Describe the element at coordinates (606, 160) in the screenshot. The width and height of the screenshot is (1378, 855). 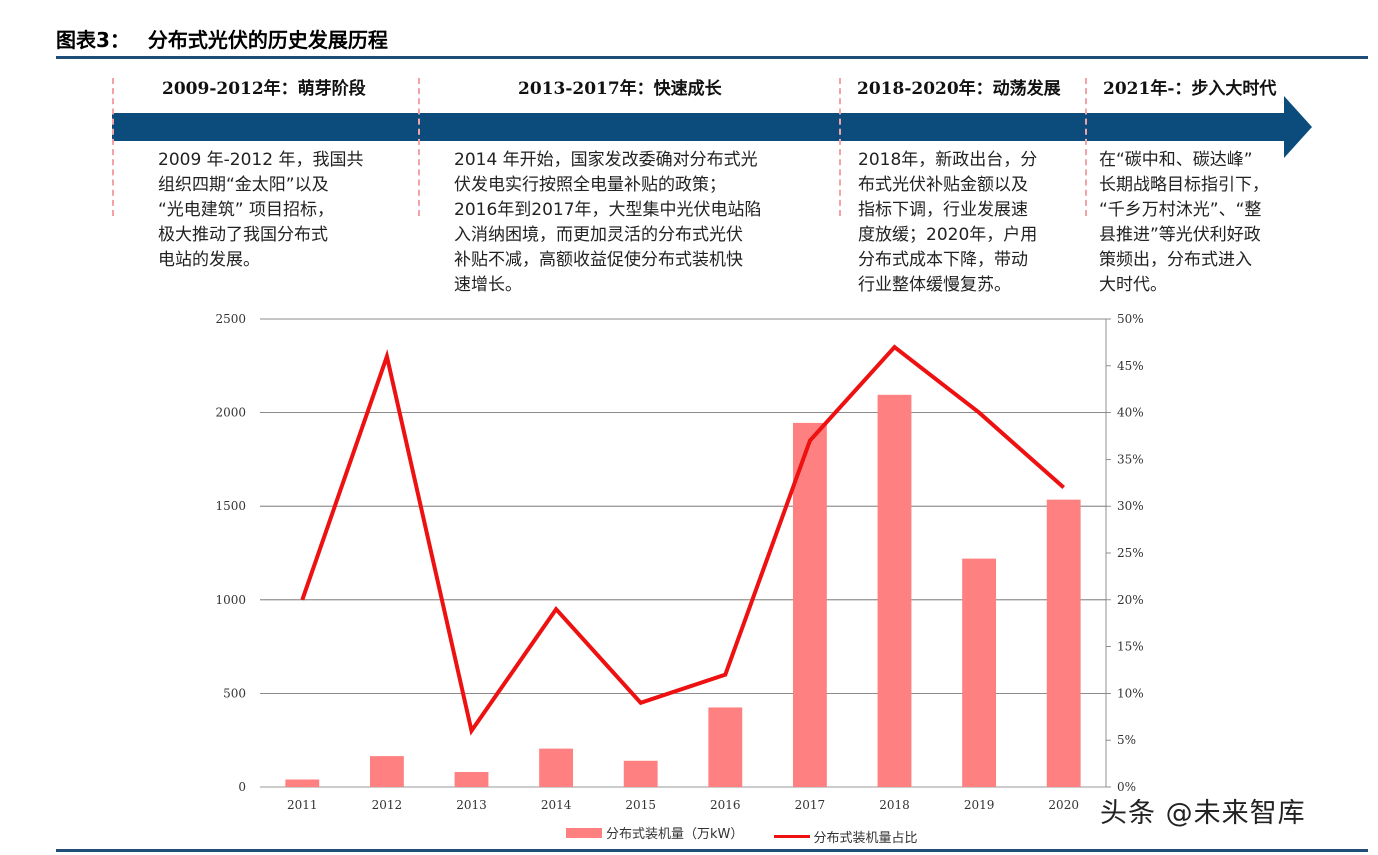
I see `desc-line: 2014 年开始，国家发改委确对分布式光` at that location.